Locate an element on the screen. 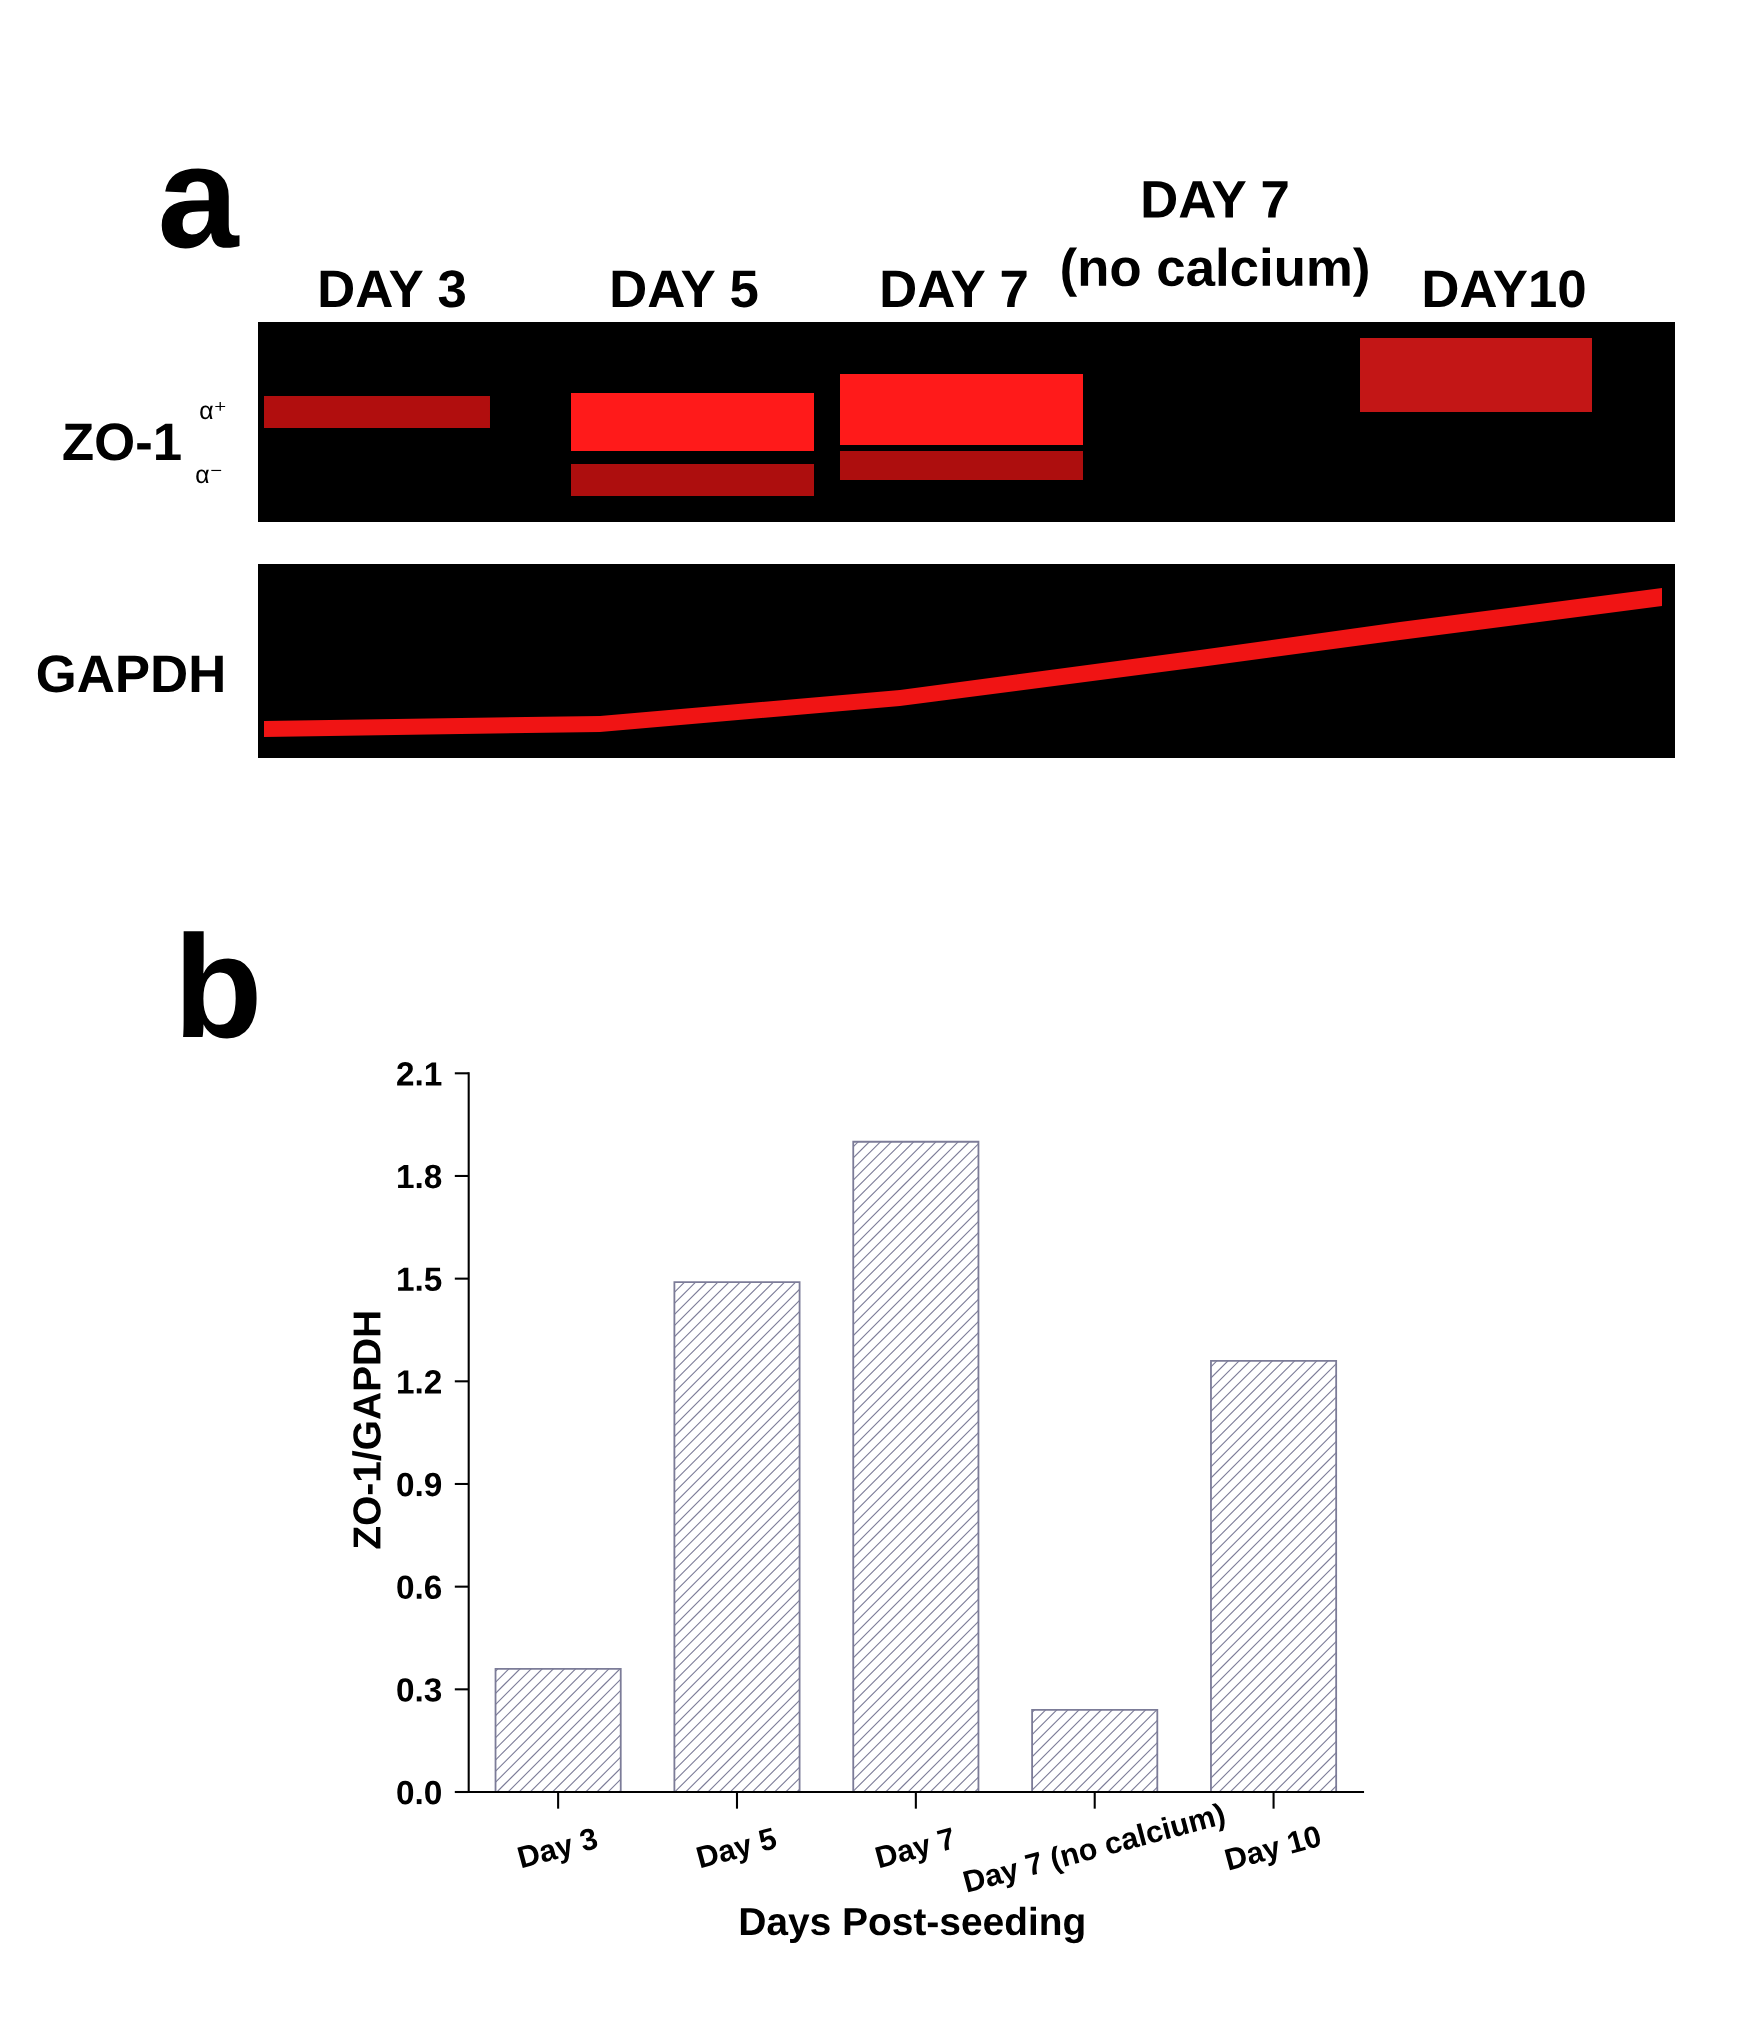 This screenshot has width=1741, height=2020. y-axis-title: ZO-1/GAPDH is located at coordinates (367, 1430).